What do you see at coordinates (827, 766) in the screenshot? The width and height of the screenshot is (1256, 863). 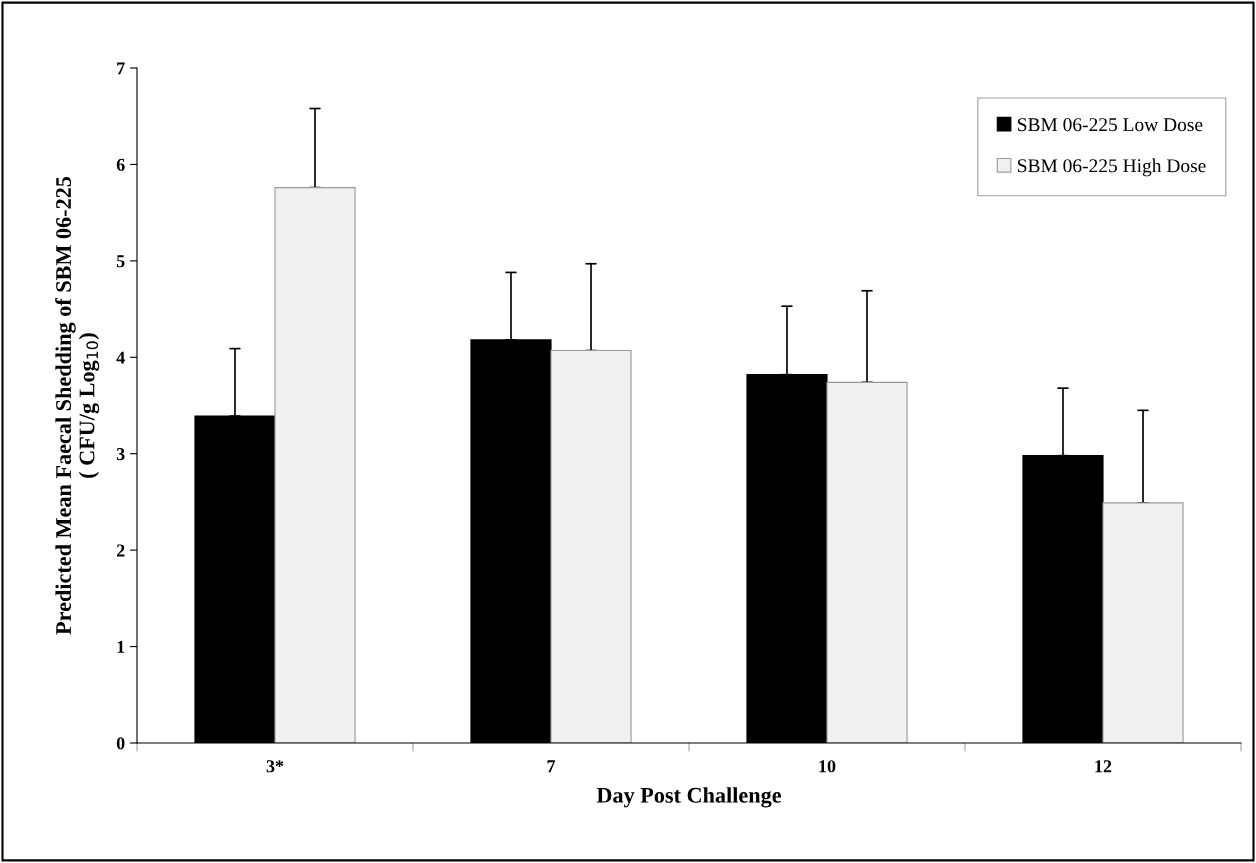 I see `x-tick-label: 10` at bounding box center [827, 766].